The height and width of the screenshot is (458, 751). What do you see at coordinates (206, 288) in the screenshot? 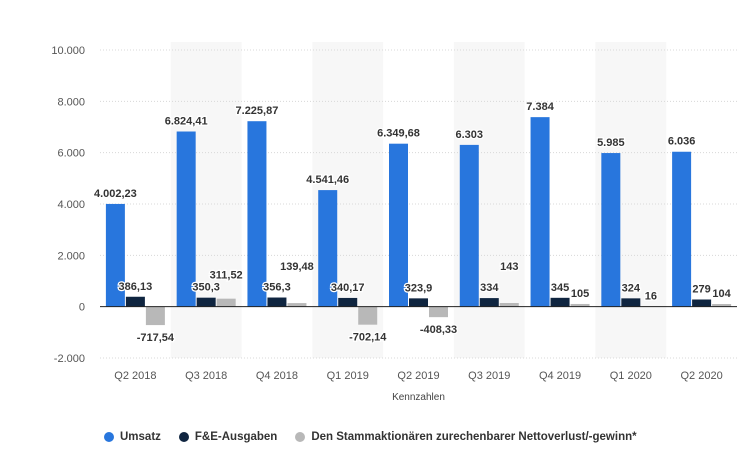
I see `data-label: 350,3` at bounding box center [206, 288].